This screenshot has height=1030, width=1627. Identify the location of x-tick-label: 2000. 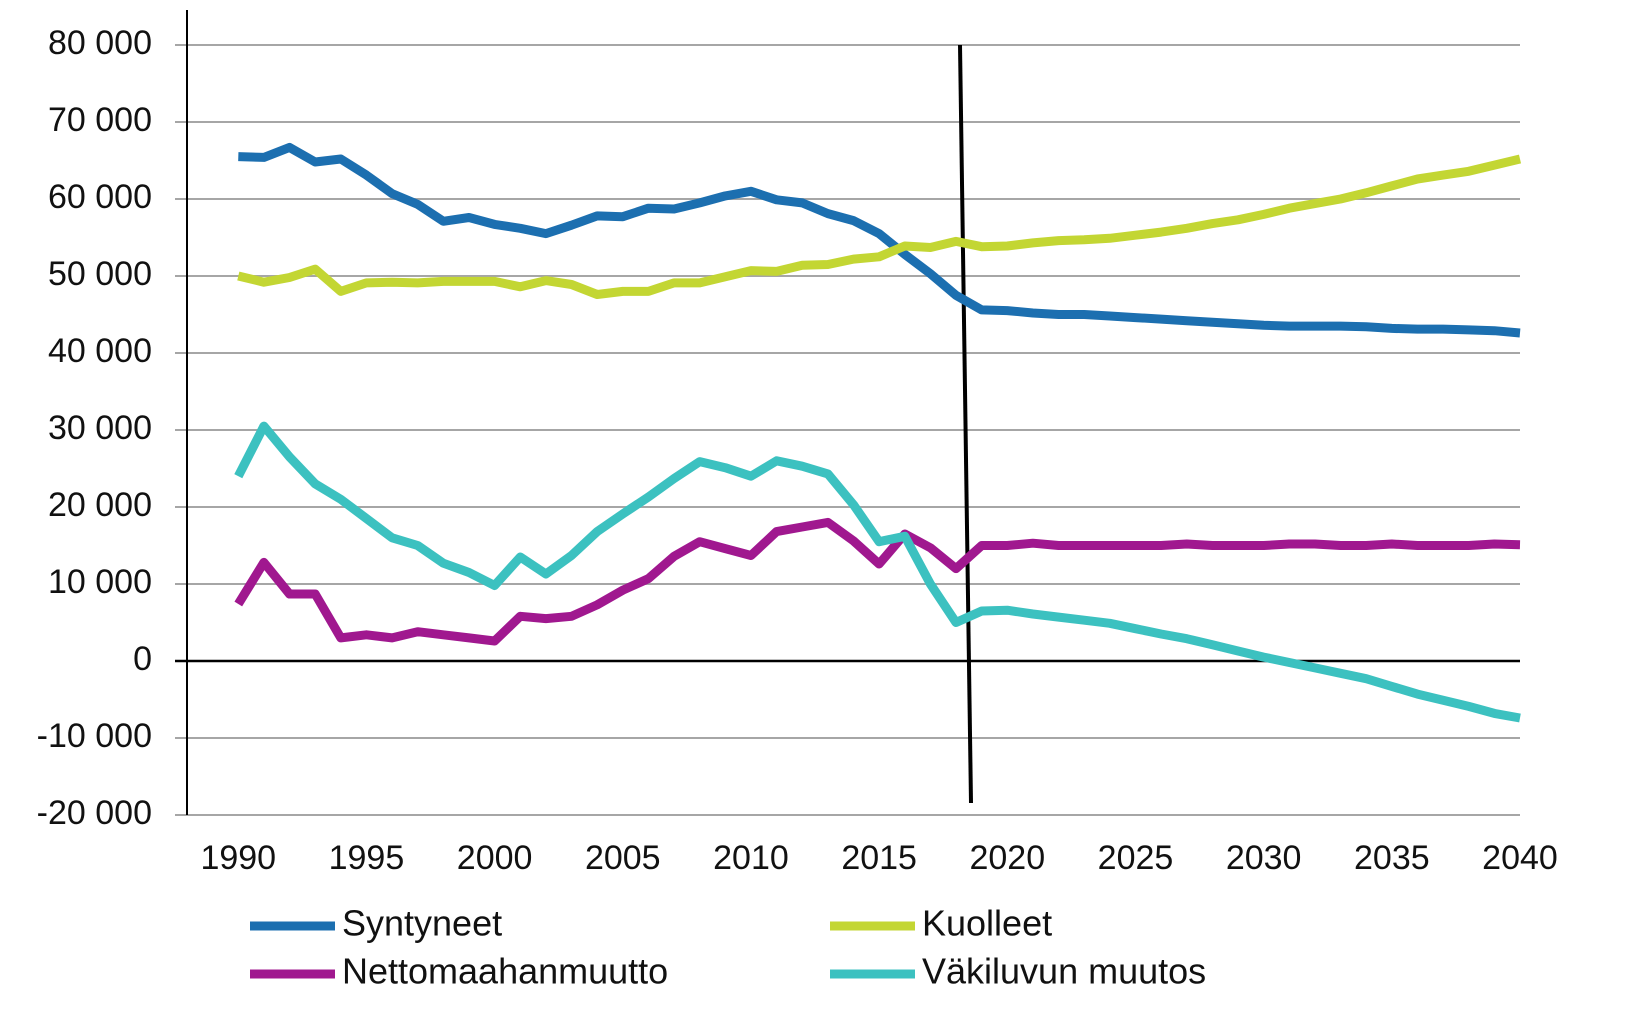
(495, 858).